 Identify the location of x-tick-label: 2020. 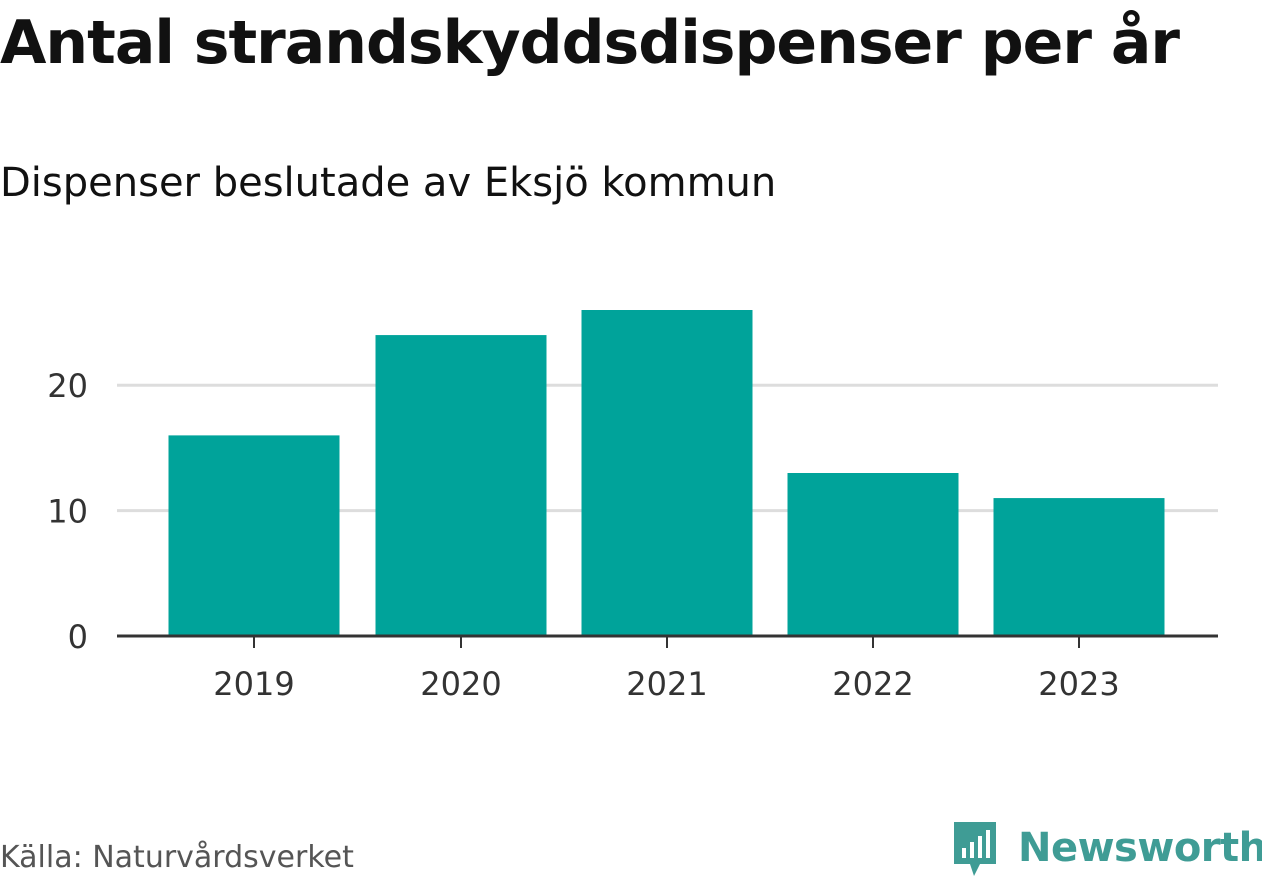
(460, 684).